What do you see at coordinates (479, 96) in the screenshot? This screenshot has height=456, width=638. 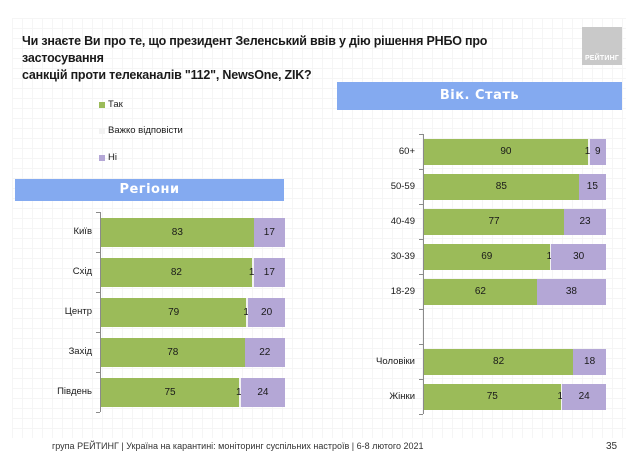 I see `age-sex-banner: Вік. Стать` at bounding box center [479, 96].